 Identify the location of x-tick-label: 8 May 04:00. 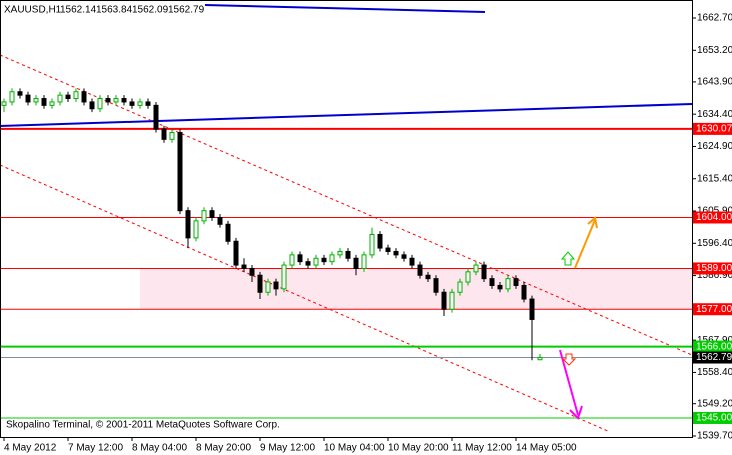
(159, 448).